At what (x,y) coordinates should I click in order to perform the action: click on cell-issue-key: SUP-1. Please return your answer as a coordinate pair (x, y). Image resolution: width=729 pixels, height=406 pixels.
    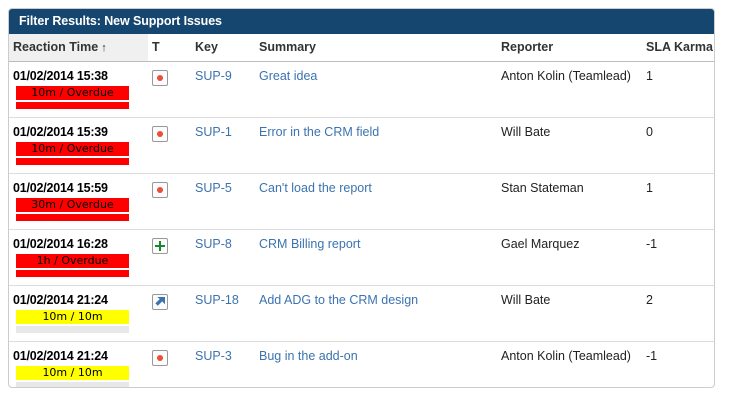
    Looking at the image, I should click on (223, 145).